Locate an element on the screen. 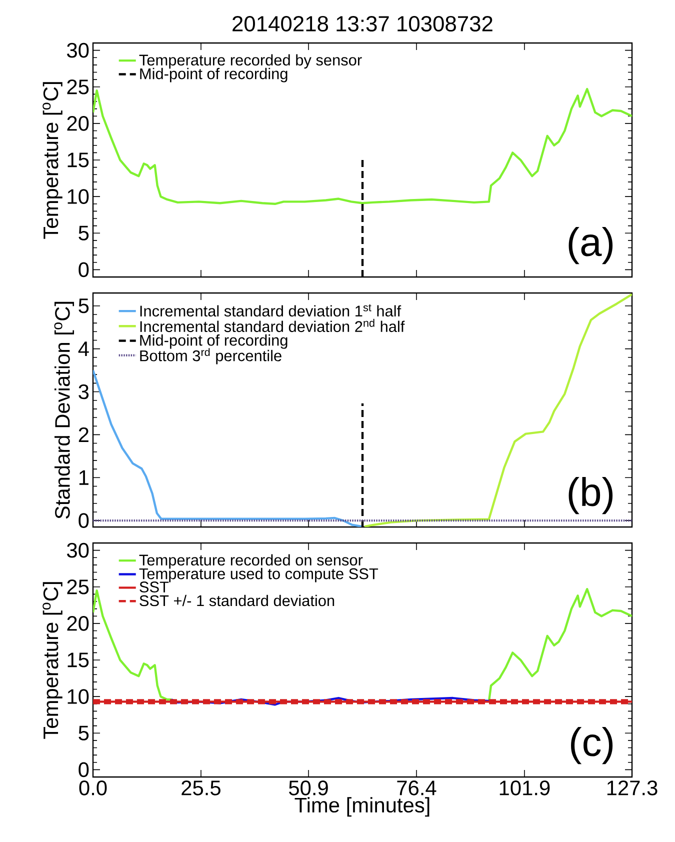  y-axis-title: Standard Deviation [$^{o}$C] is located at coordinates (64, 410).